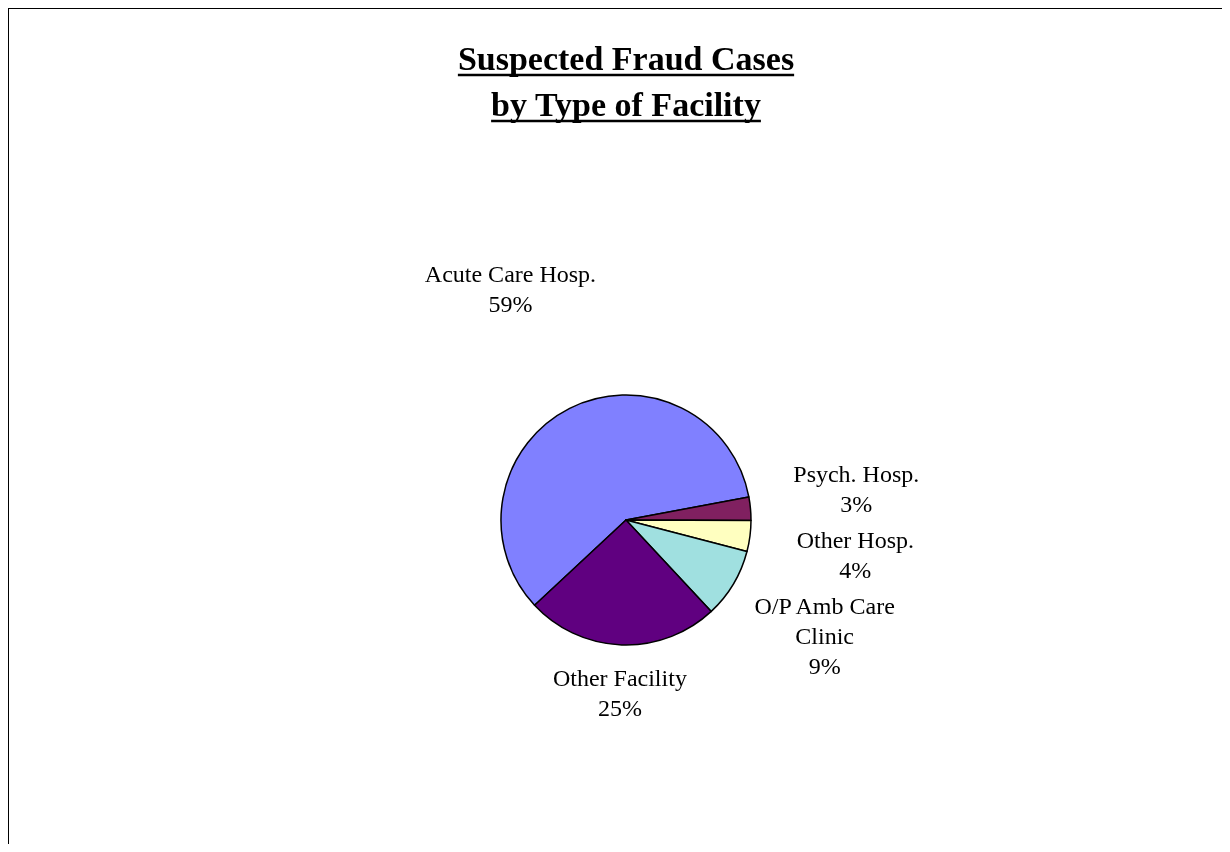 The height and width of the screenshot is (852, 1230). What do you see at coordinates (856, 503) in the screenshot?
I see `data-label: 3%` at bounding box center [856, 503].